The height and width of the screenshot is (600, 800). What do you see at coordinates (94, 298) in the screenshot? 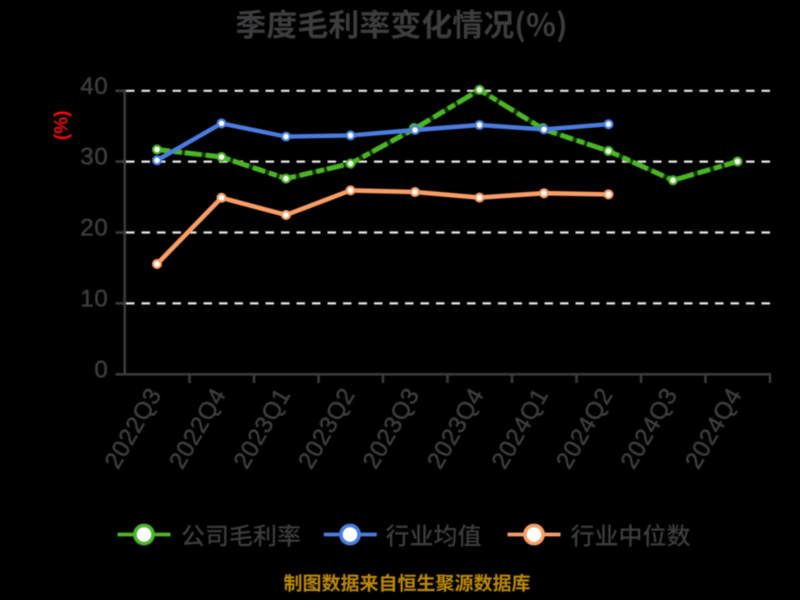
I see `svg-text: 10` at bounding box center [94, 298].